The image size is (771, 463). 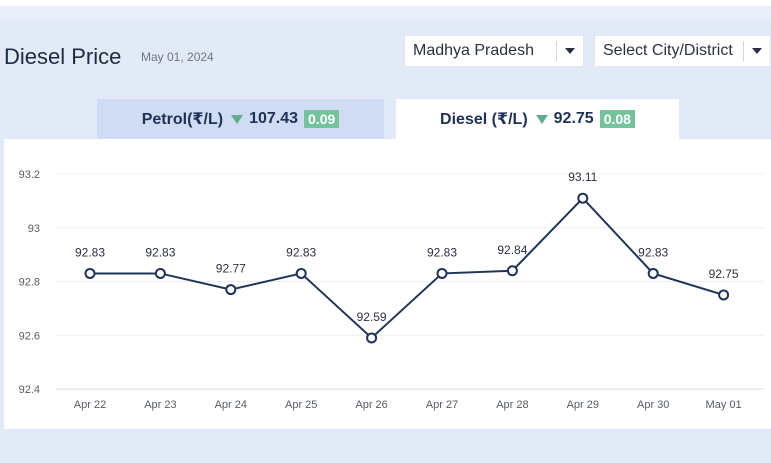 What do you see at coordinates (322, 119) in the screenshot?
I see `tab-petrol-change-badge: 0.09` at bounding box center [322, 119].